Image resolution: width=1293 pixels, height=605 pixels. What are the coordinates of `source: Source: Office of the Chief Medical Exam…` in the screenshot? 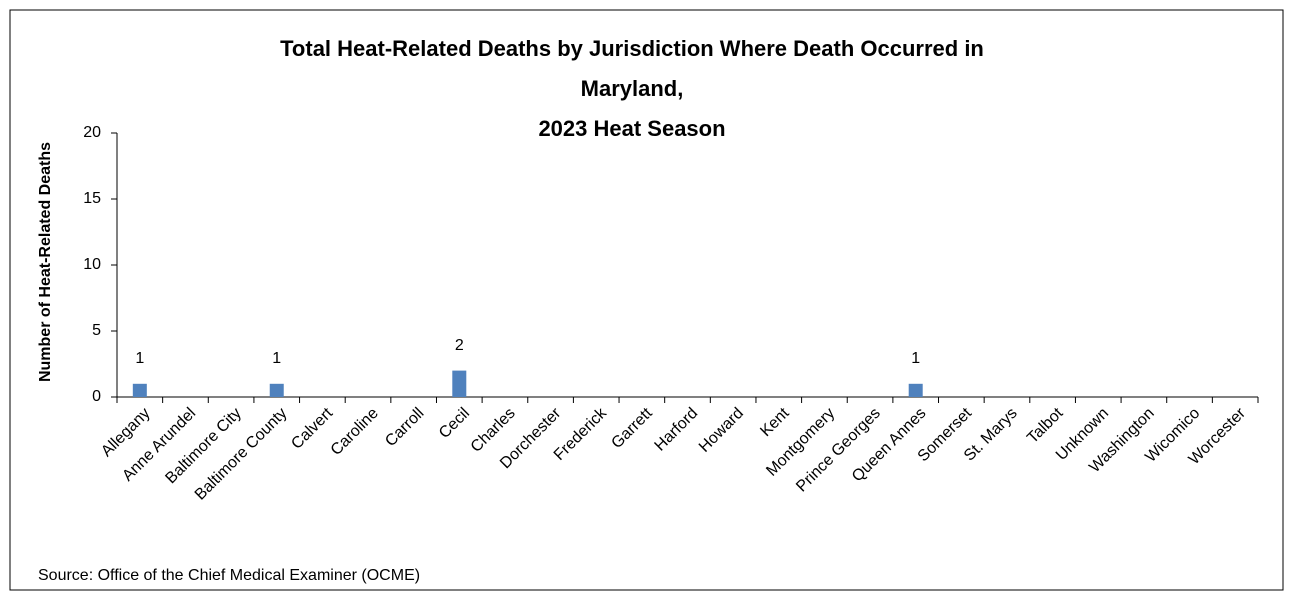 It's located at (229, 575).